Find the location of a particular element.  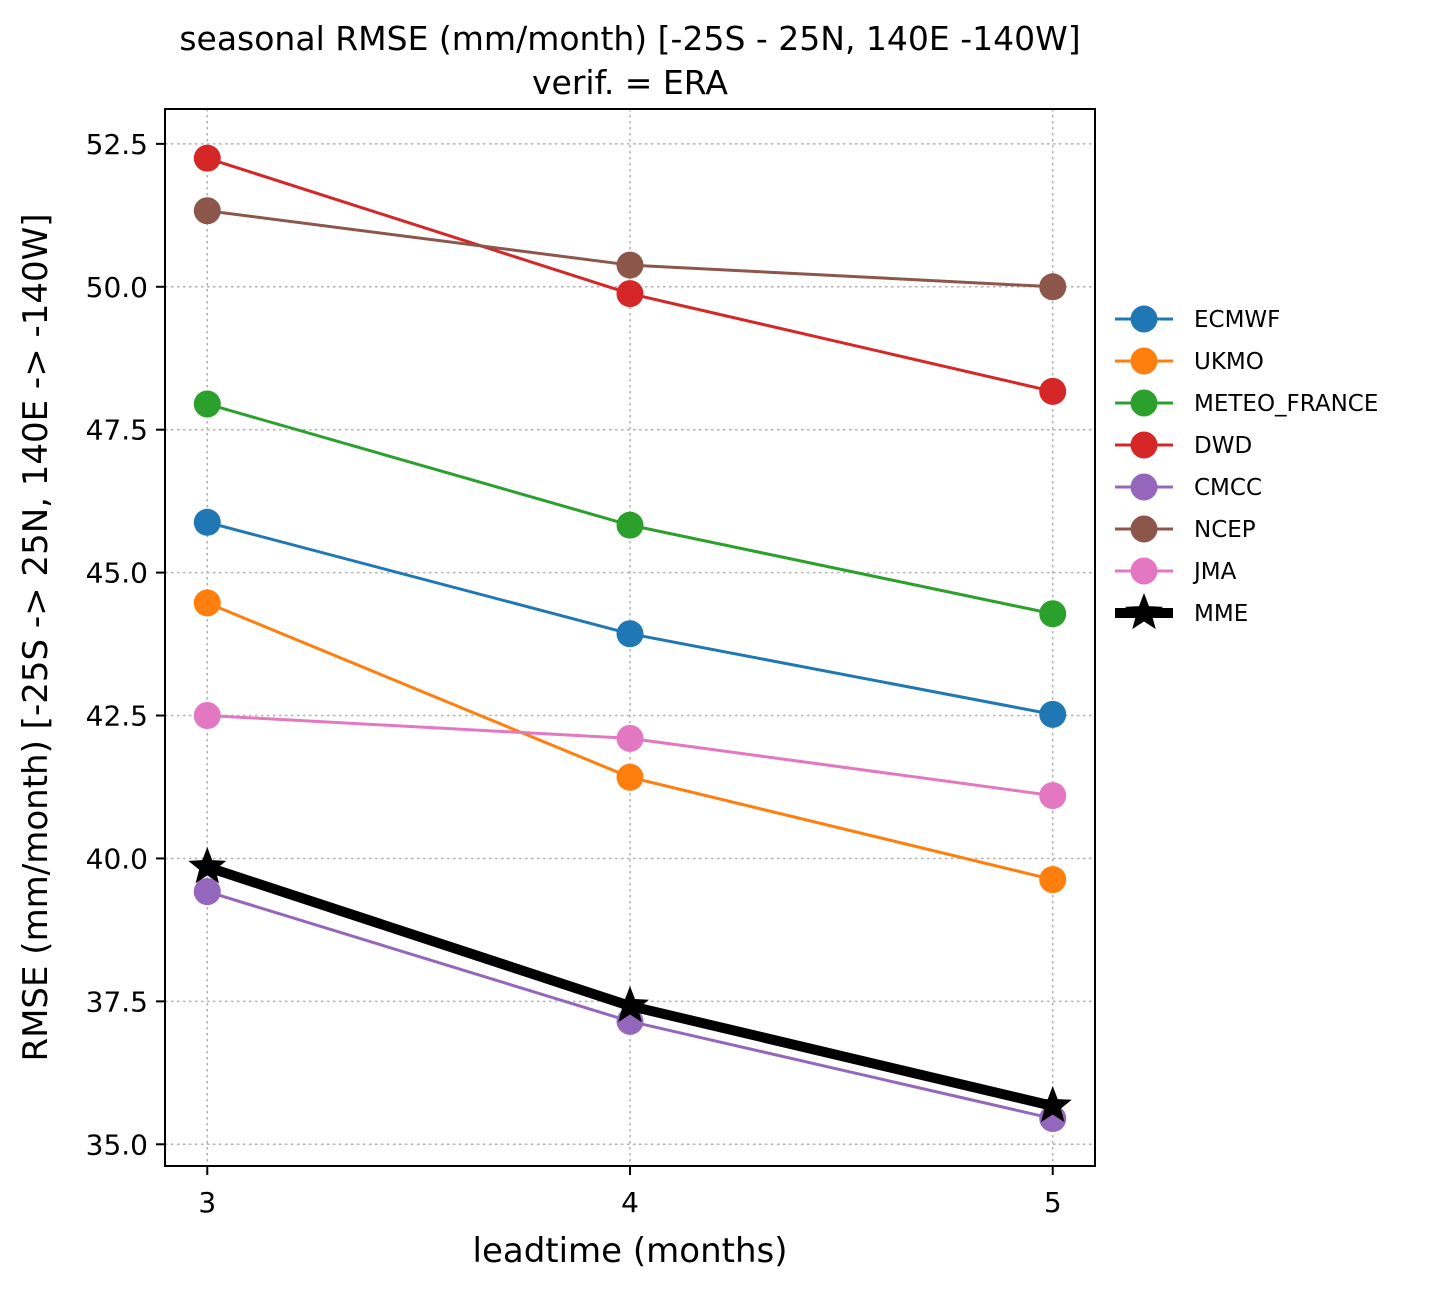

y-tick-label: 47.5 is located at coordinates (117, 430).